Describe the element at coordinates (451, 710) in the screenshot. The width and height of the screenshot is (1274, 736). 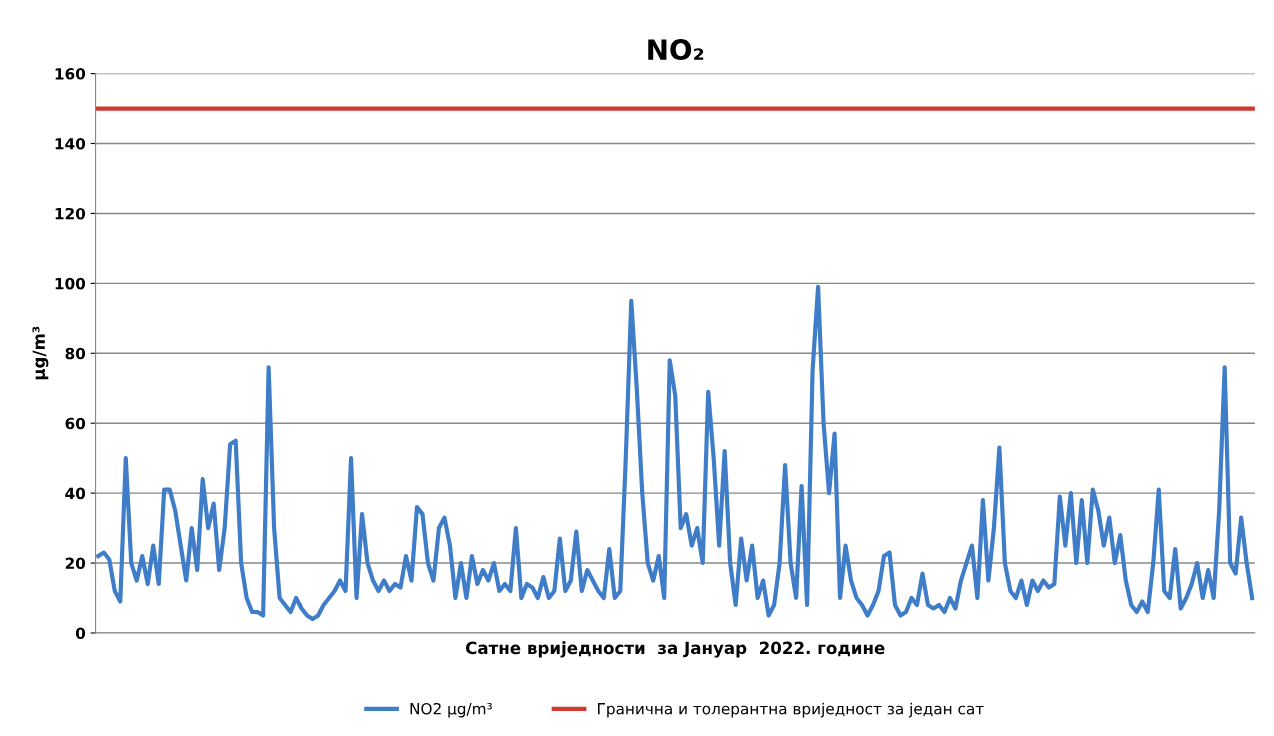
I see `legend-label: NO2 µg/m³` at that location.